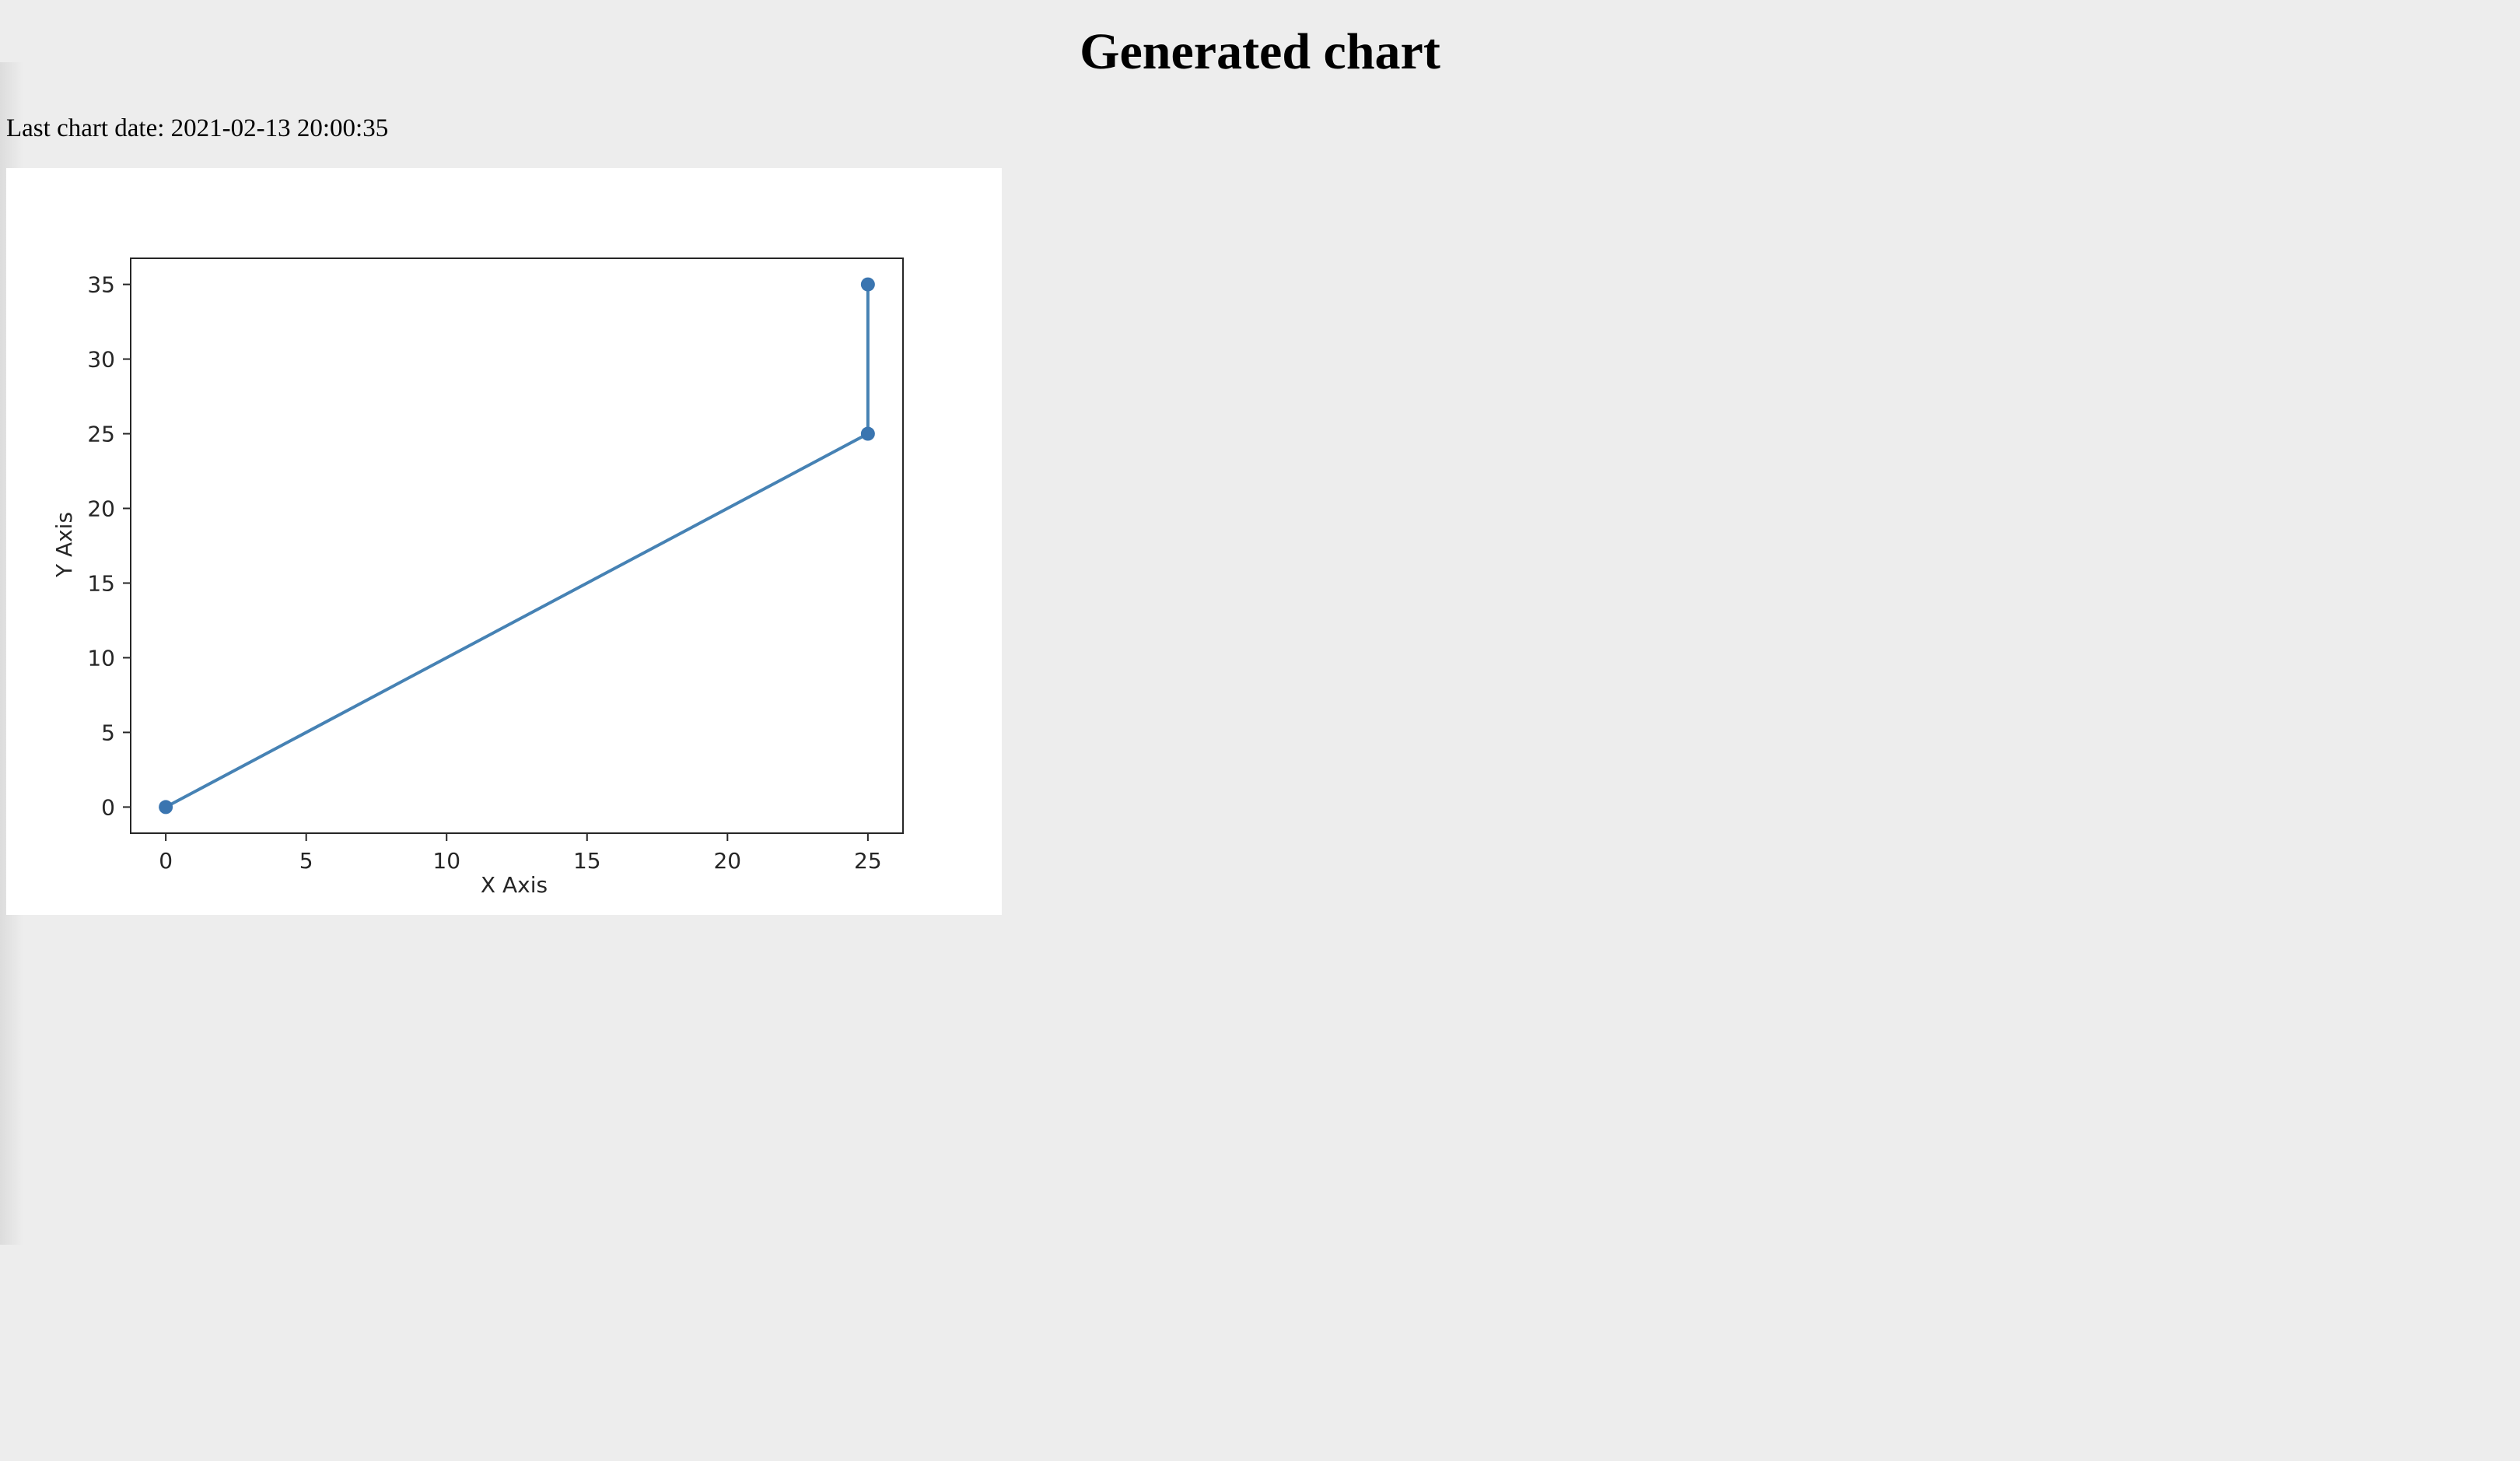 Image resolution: width=2520 pixels, height=1461 pixels. Describe the element at coordinates (101, 434) in the screenshot. I see `y-tick-label: 25` at that location.